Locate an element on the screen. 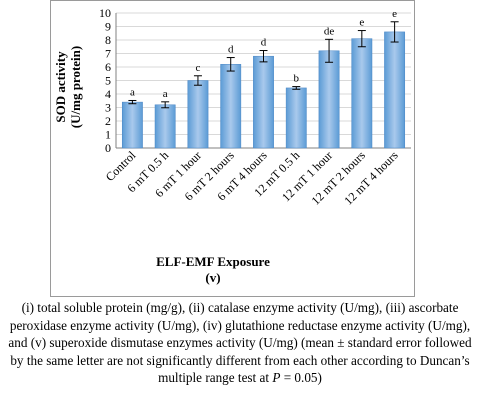 Image resolution: width=480 pixels, height=409 pixels. significance-letter: b is located at coordinates (297, 79).